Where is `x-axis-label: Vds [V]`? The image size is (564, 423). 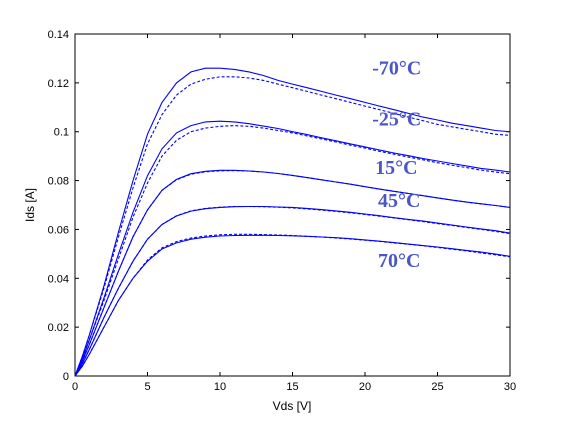
x-axis-label: Vds [V] is located at coordinates (292, 406).